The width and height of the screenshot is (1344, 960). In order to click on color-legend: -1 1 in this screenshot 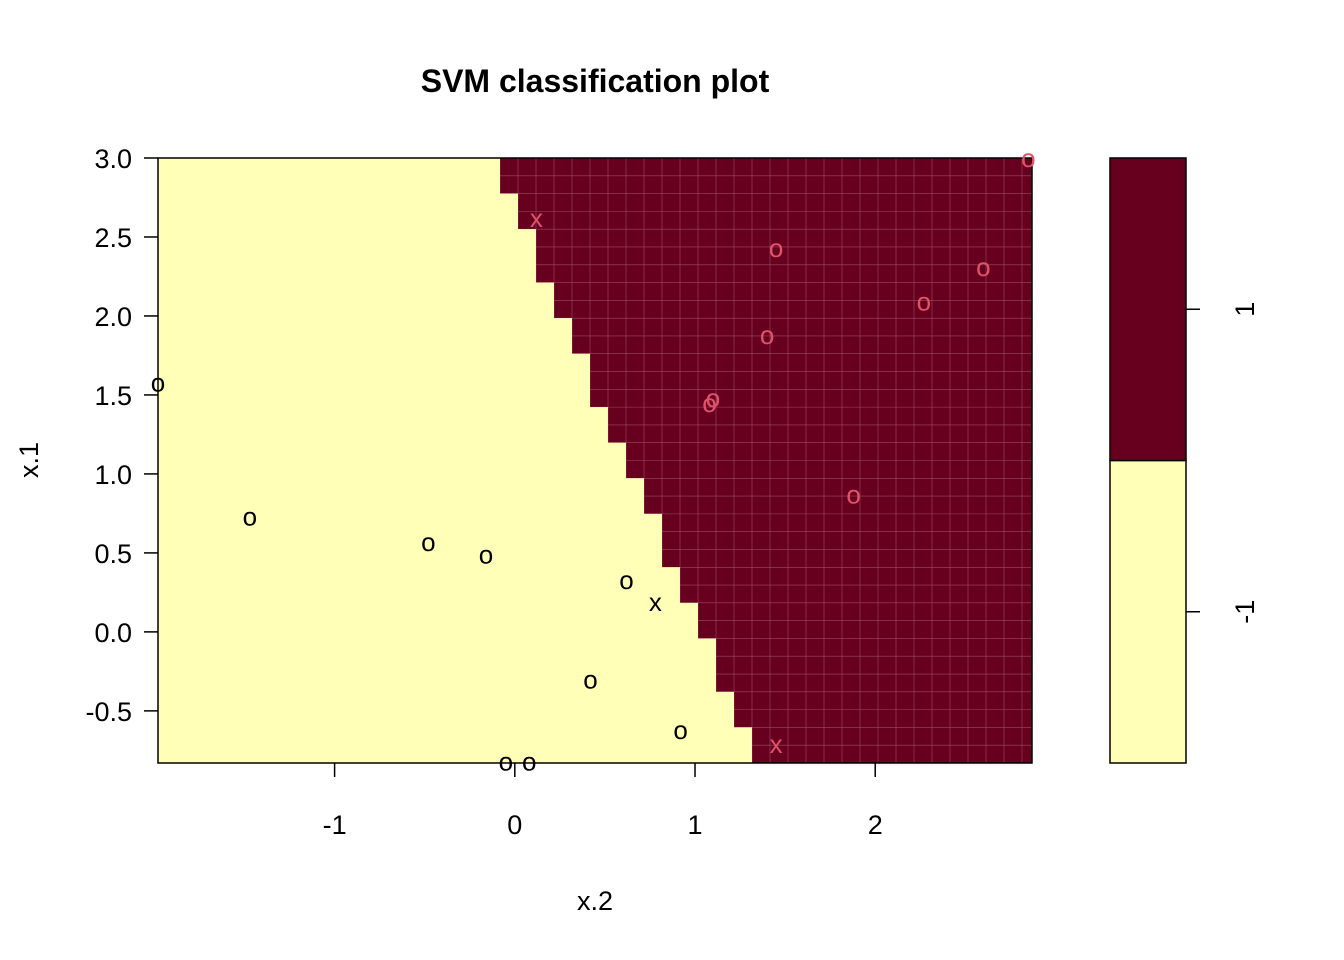, I will do `click(1184, 460)`.